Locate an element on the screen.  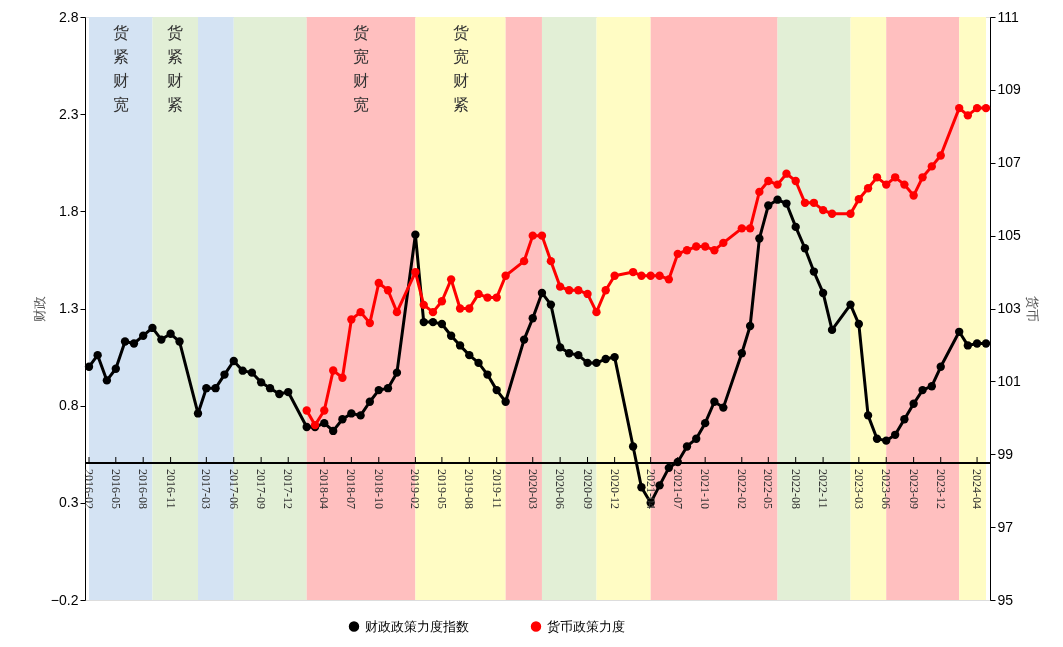
y2-tick-label: 97 is located at coordinates (1005, 526).